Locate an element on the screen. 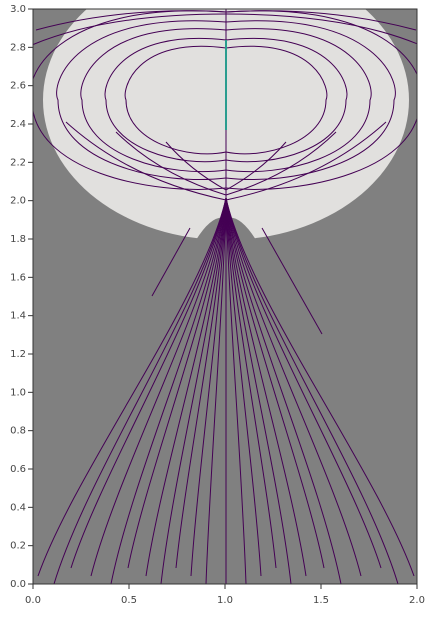 The height and width of the screenshot is (624, 440). y-tick-label: 2.4 is located at coordinates (18, 124).